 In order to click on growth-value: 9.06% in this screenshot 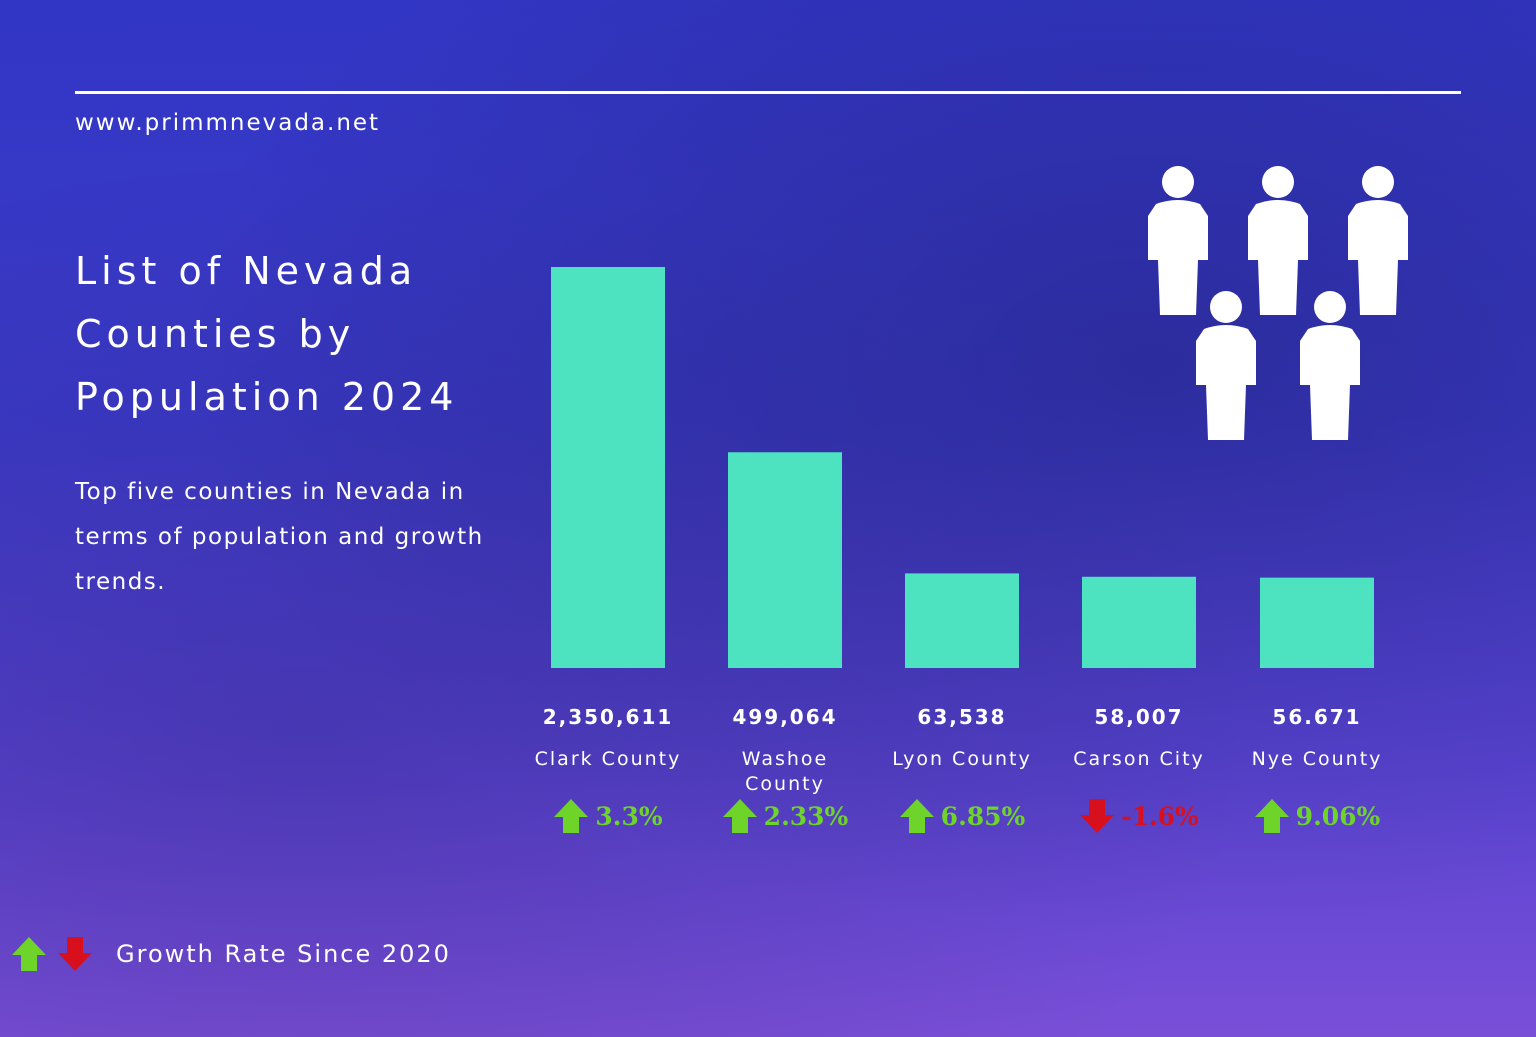, I will do `click(1338, 816)`.